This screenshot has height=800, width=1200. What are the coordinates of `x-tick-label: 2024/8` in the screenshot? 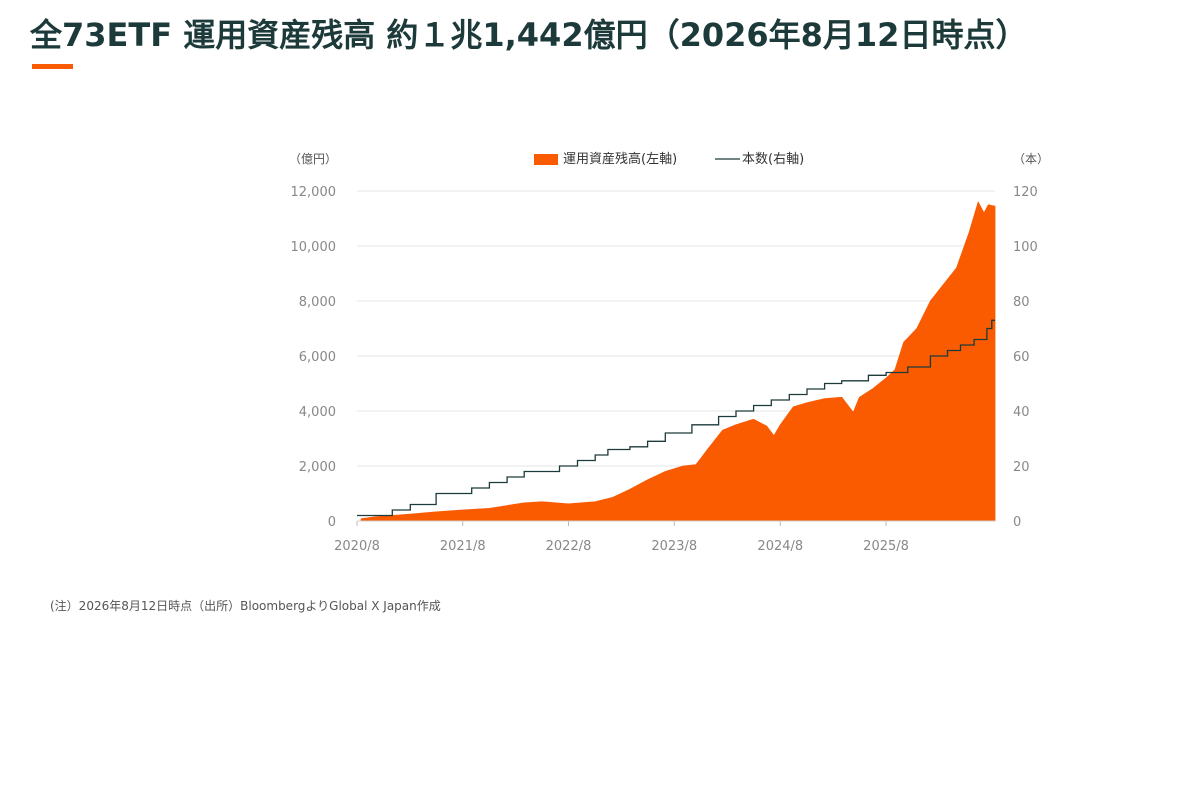 It's located at (780, 546).